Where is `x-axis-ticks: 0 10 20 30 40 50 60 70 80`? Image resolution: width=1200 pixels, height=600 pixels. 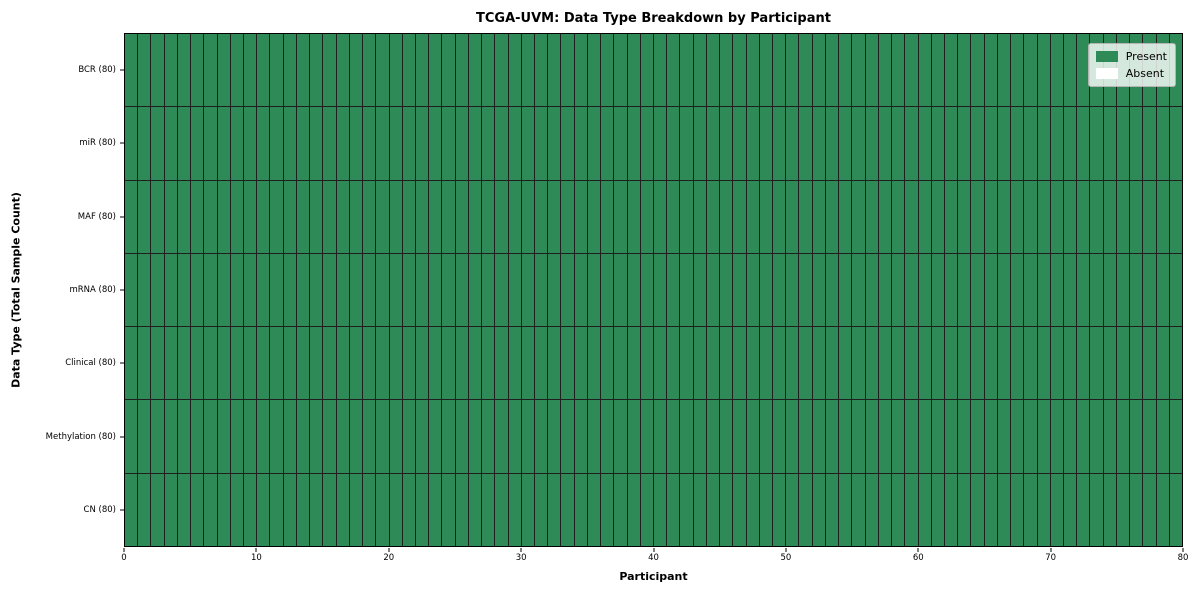
x-axis-ticks: 0 10 20 30 40 50 60 70 80 is located at coordinates (654, 558).